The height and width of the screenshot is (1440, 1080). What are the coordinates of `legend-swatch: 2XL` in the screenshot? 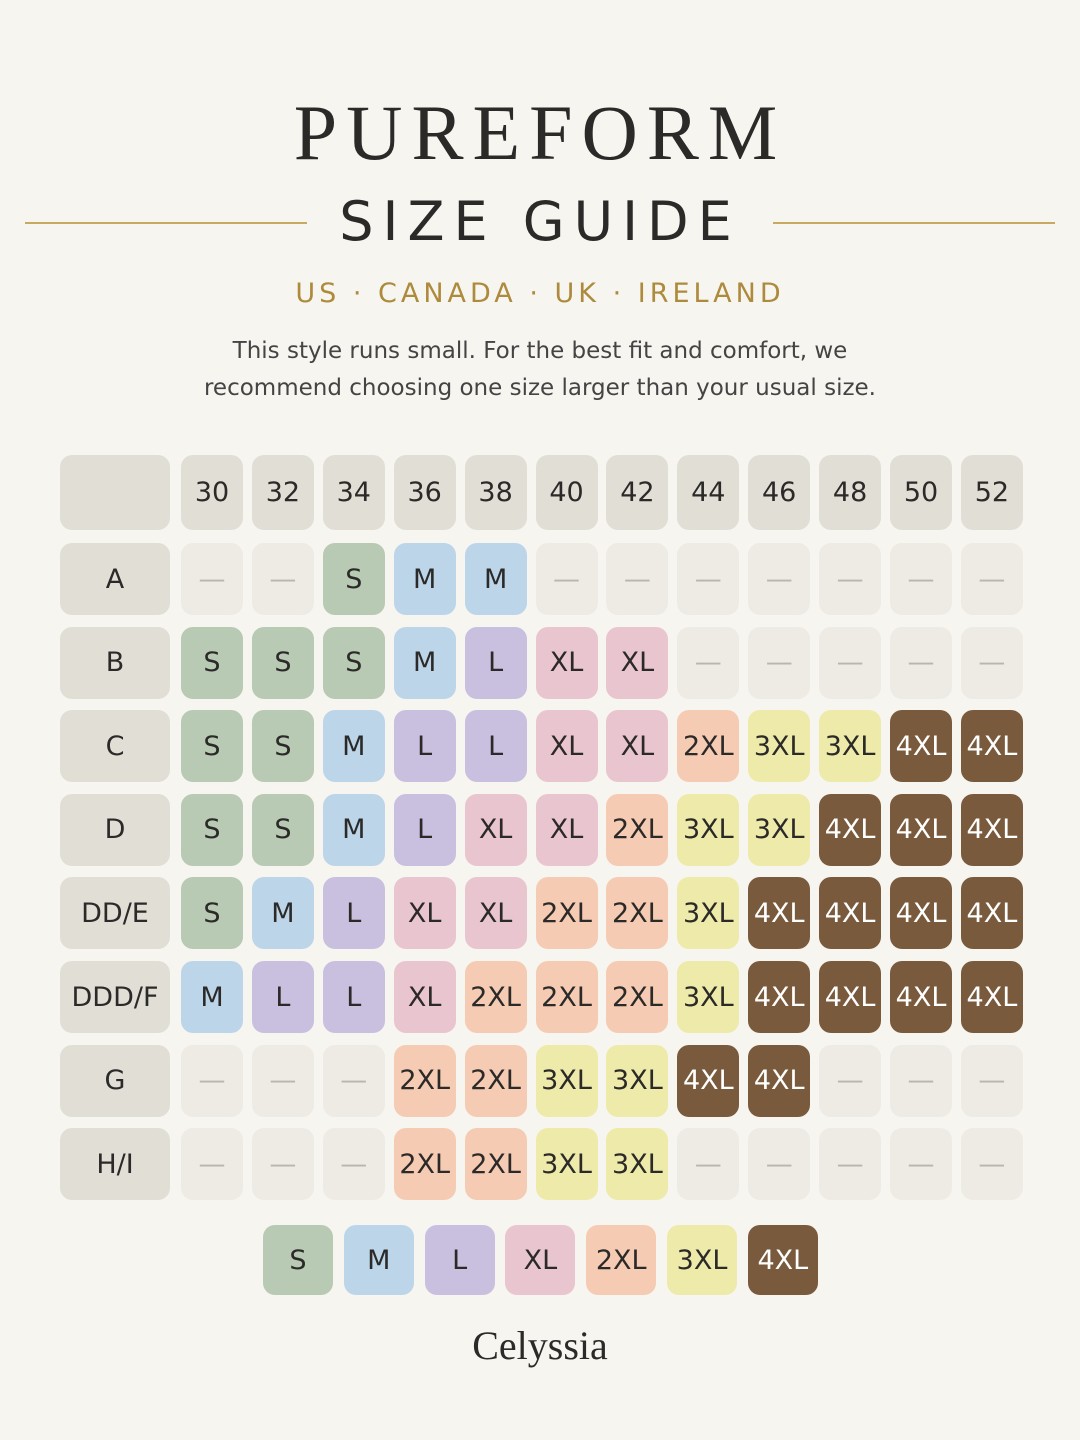 It's located at (621, 1260).